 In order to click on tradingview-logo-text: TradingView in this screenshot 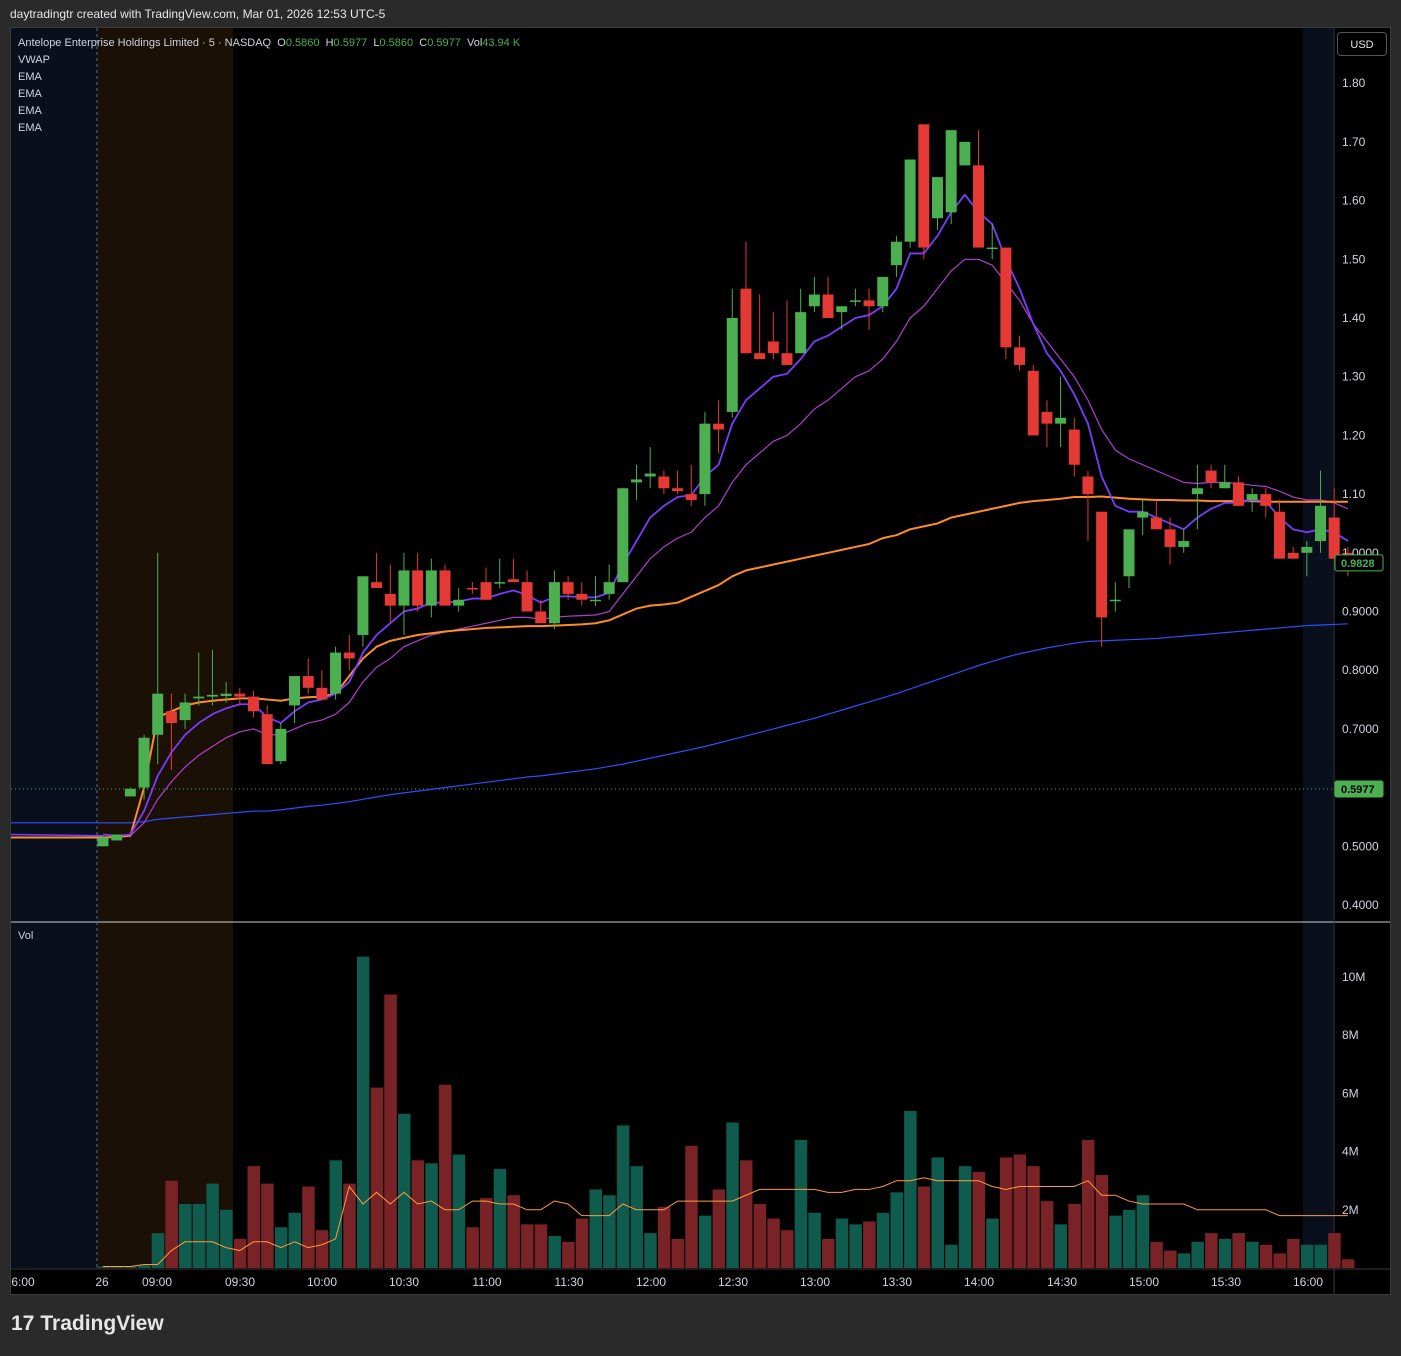, I will do `click(102, 1323)`.